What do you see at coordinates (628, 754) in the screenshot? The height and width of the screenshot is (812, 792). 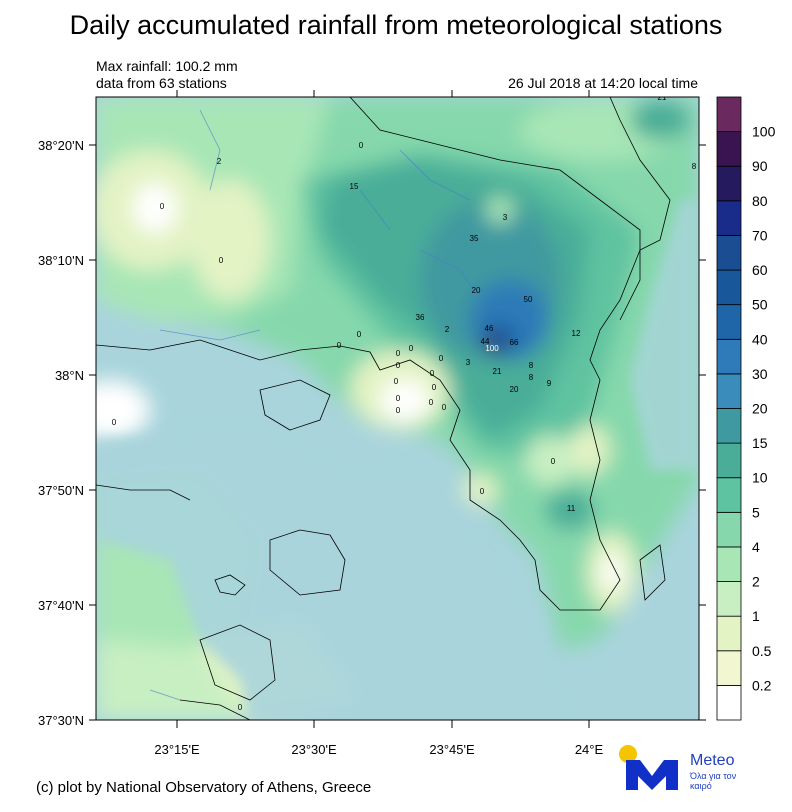 I see `sun-icon` at bounding box center [628, 754].